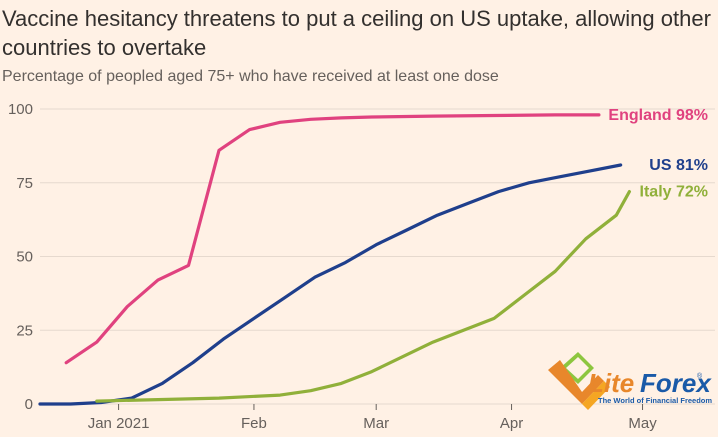  I want to click on label-layer: England 98% US 81% Italy 72%, so click(658, 154).